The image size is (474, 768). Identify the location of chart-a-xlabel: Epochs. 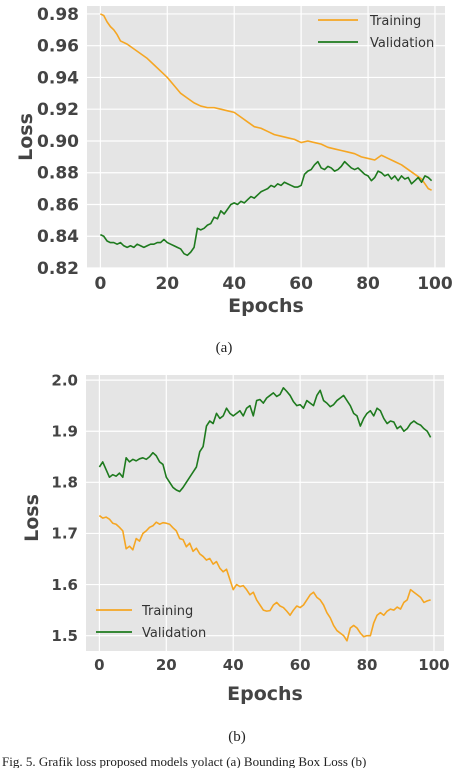
(266, 306).